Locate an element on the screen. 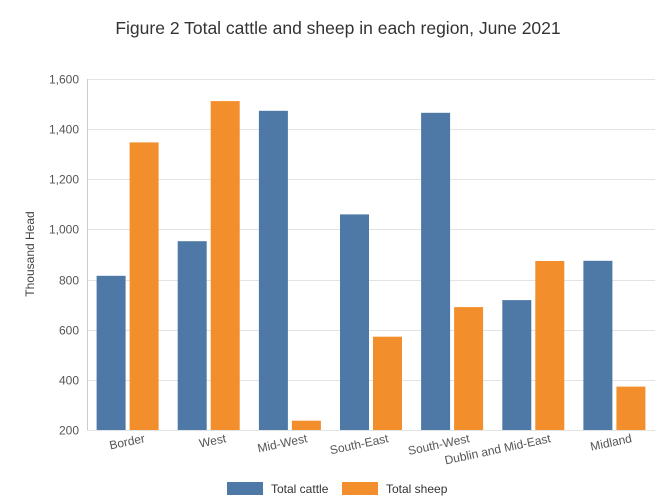 This screenshot has height=504, width=660. bar-total-sheep-south-east is located at coordinates (387, 383).